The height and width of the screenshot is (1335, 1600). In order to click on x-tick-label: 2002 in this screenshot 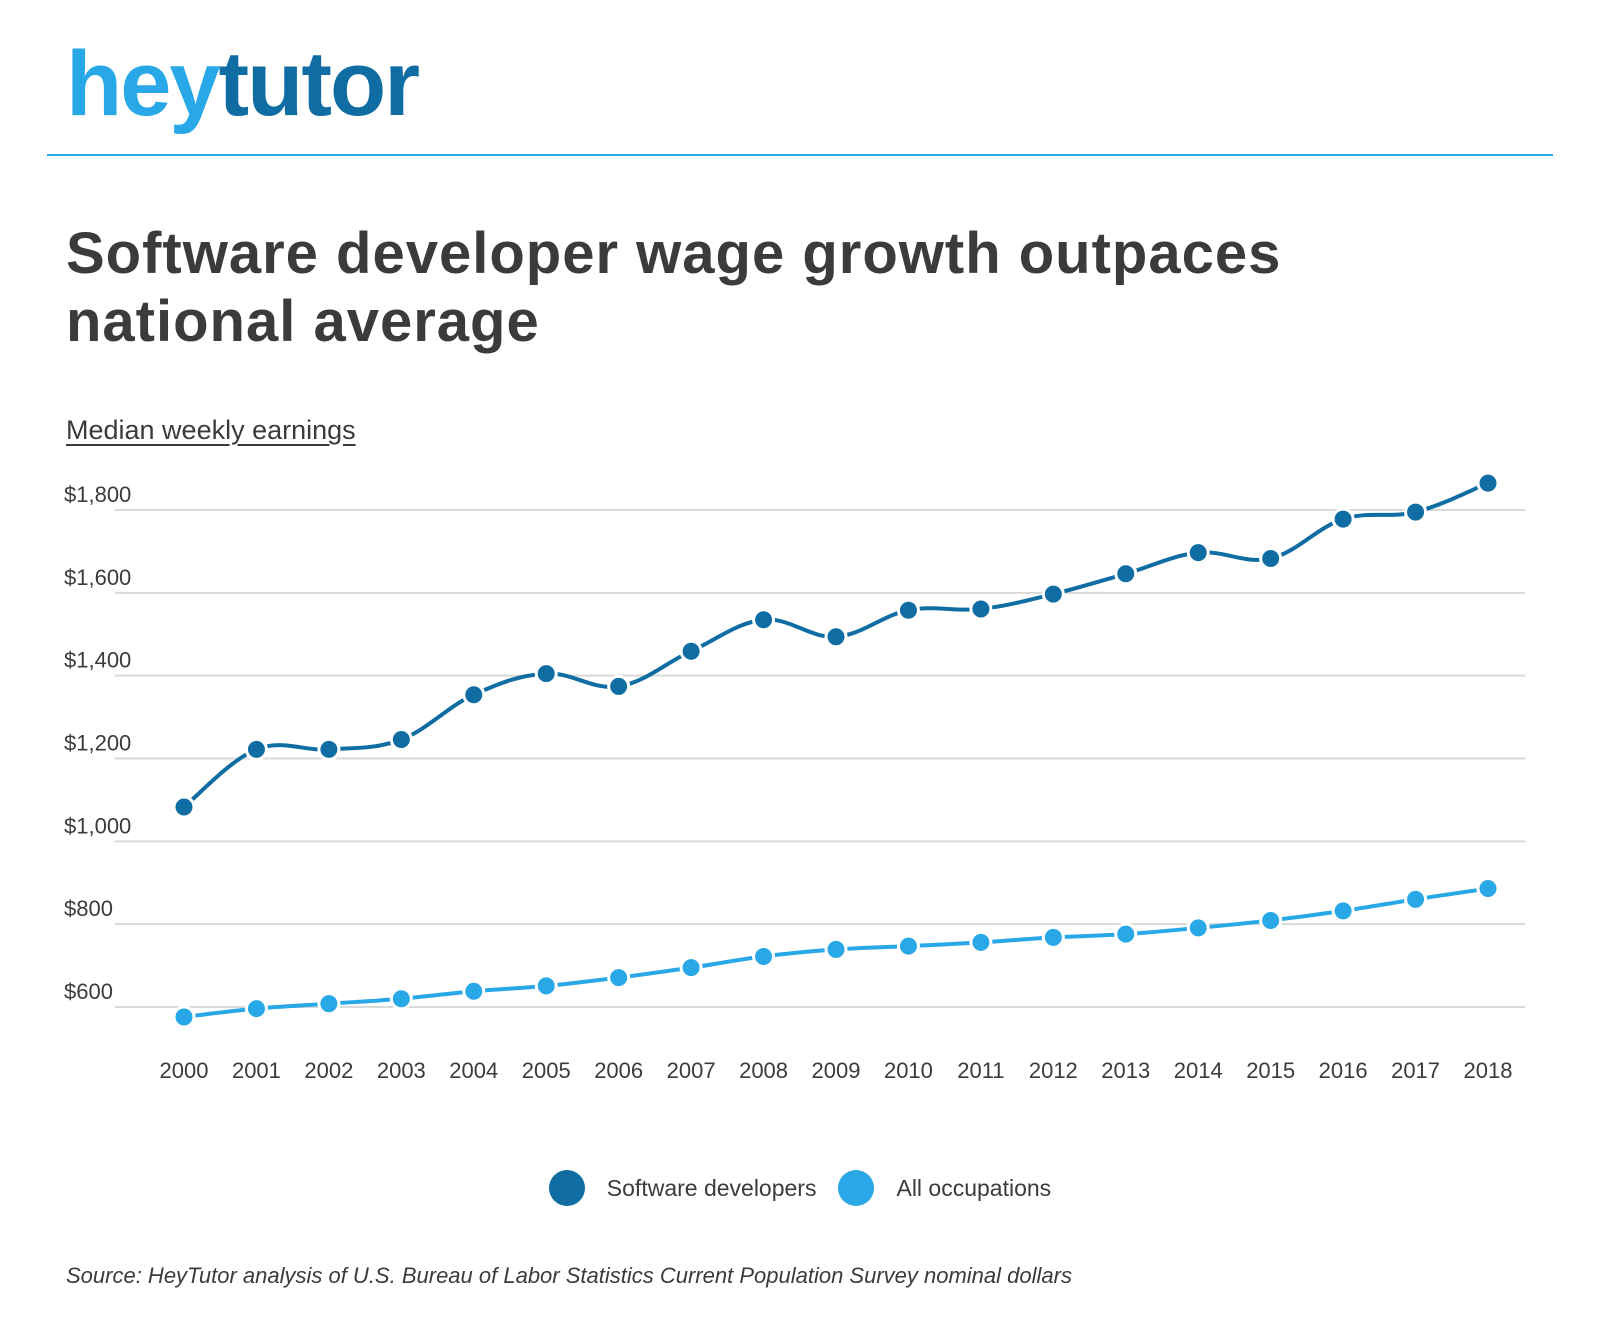, I will do `click(328, 1070)`.